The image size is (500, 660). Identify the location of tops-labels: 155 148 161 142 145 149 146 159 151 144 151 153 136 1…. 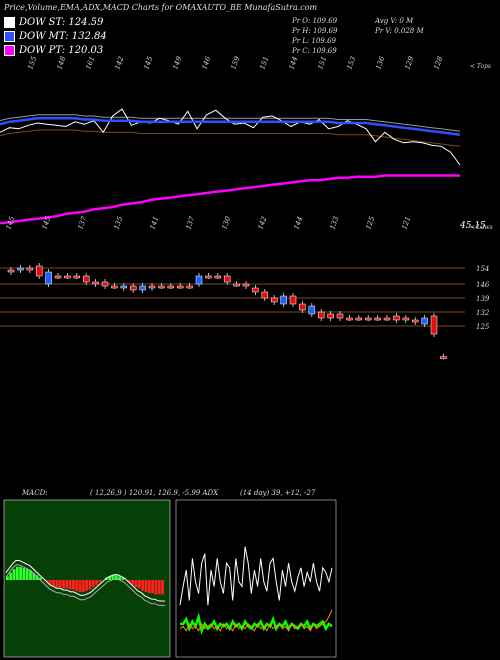
(235, 63).